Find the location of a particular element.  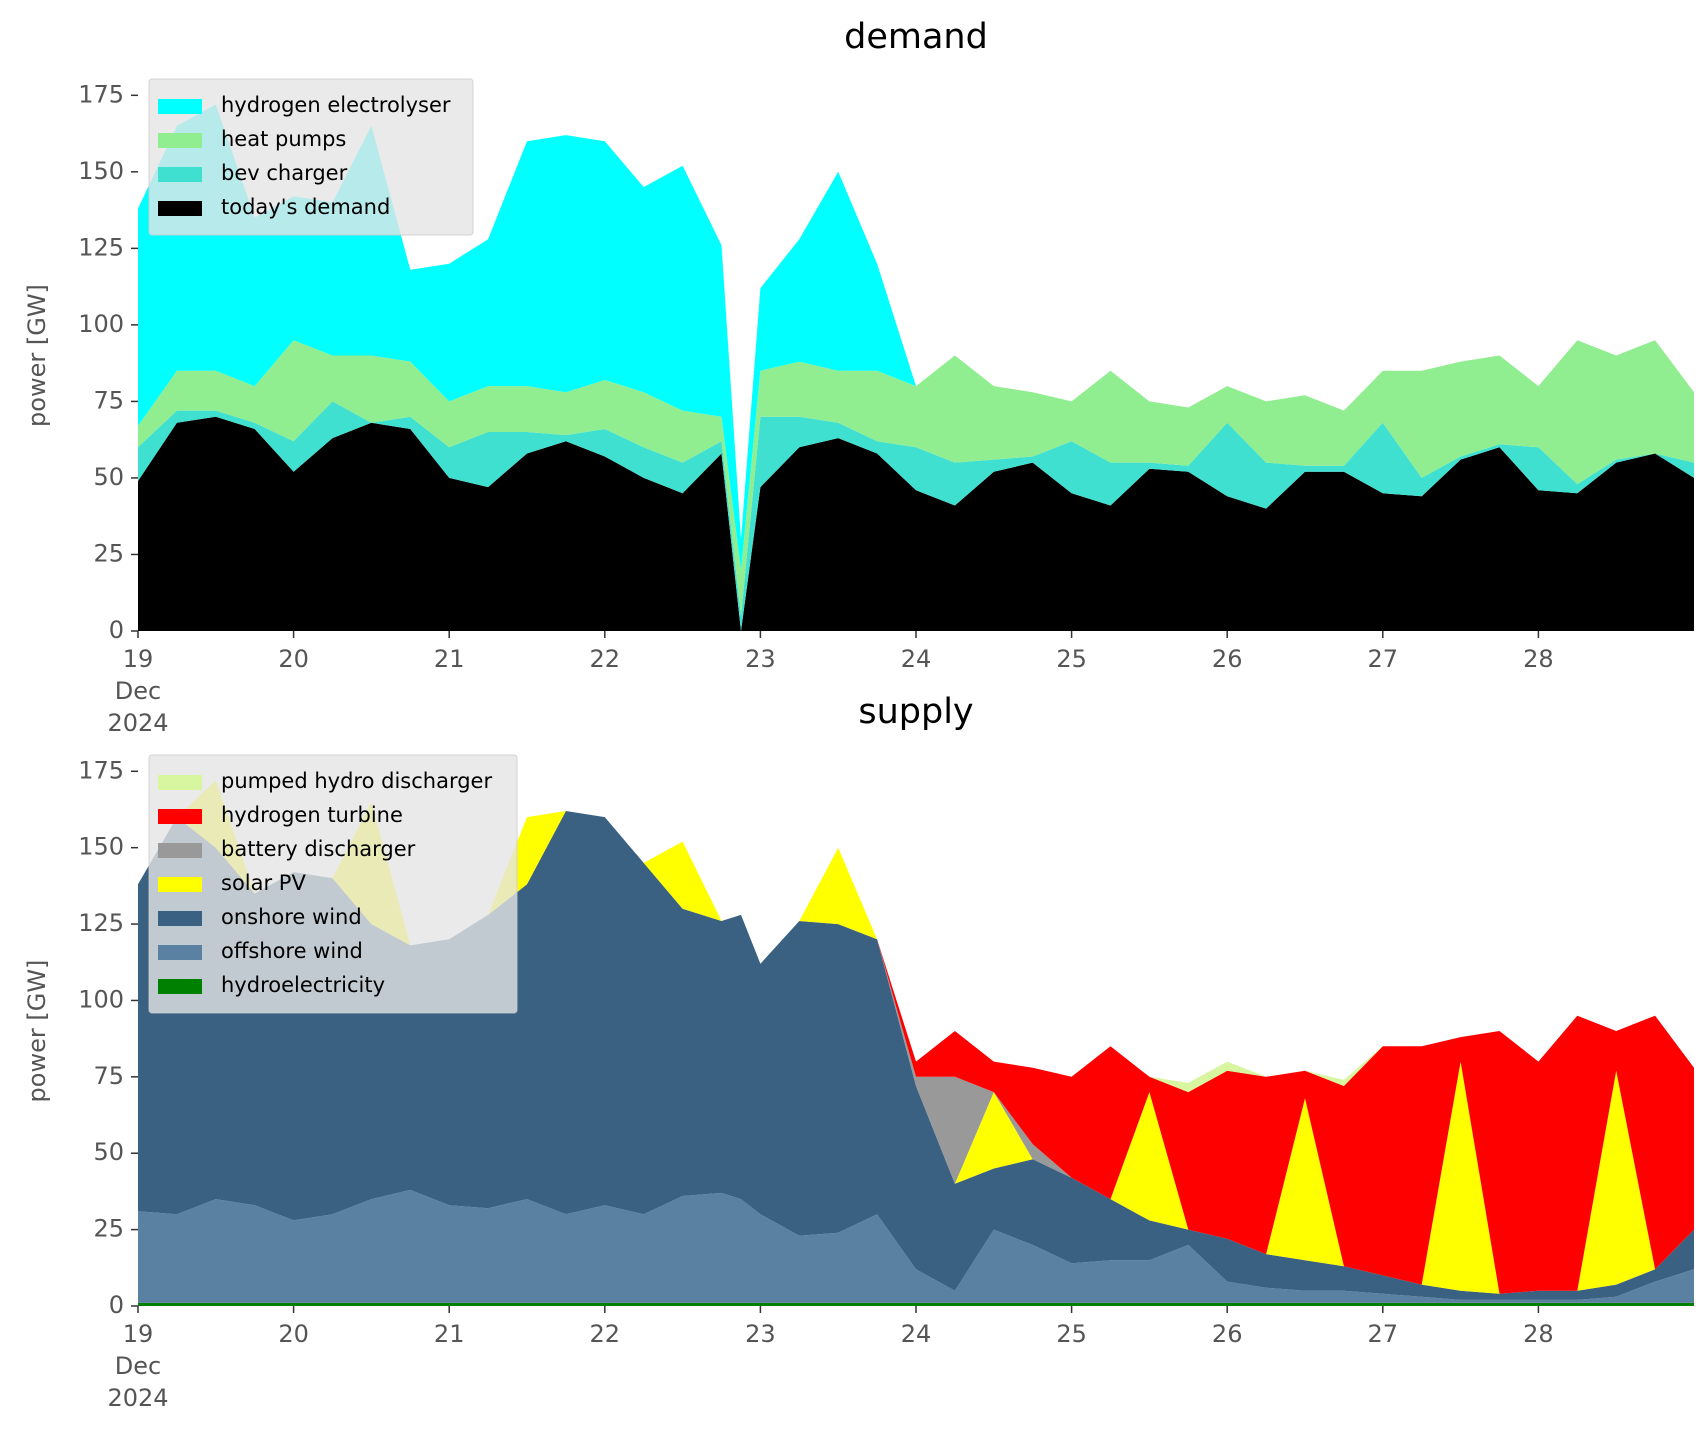

legend-label: onshore wind is located at coordinates (291, 917).